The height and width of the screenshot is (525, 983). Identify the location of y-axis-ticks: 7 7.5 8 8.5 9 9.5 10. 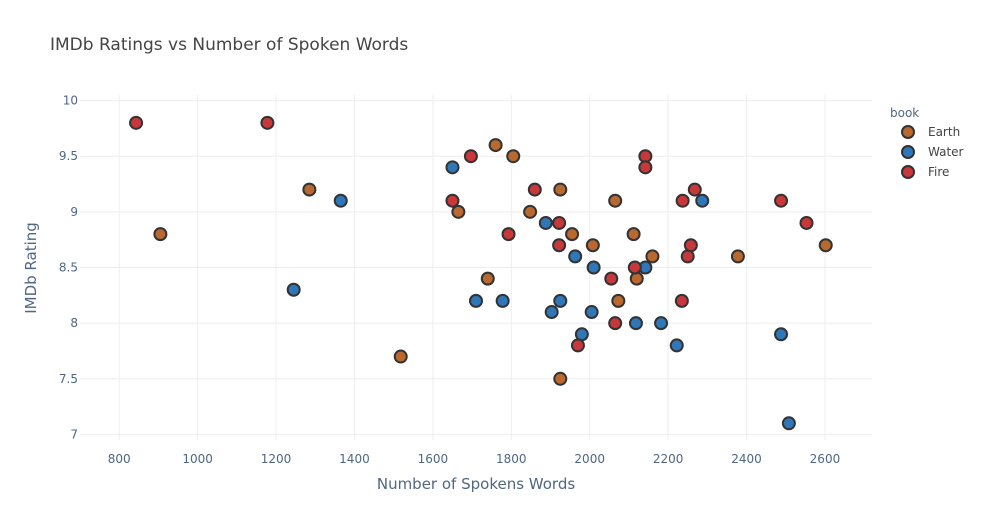
(68, 268).